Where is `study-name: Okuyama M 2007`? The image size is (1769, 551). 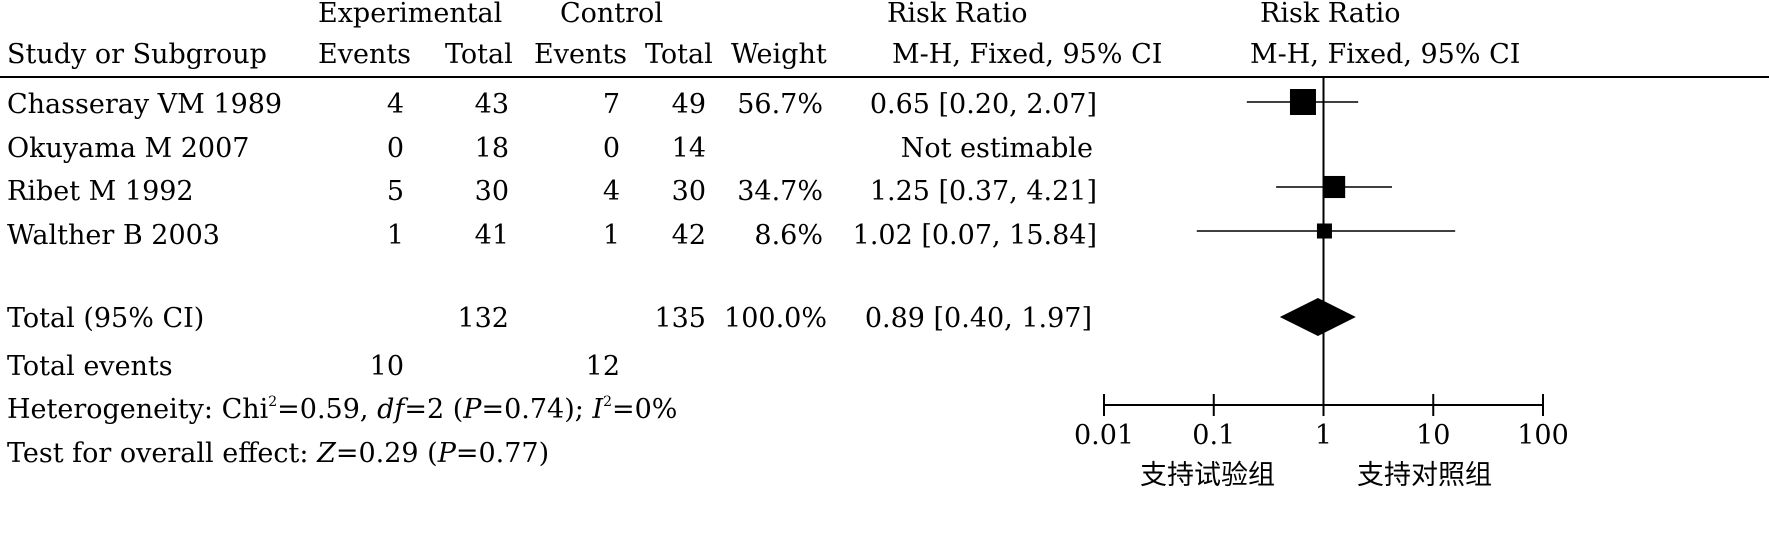
study-name: Okuyama M 2007 is located at coordinates (128, 148).